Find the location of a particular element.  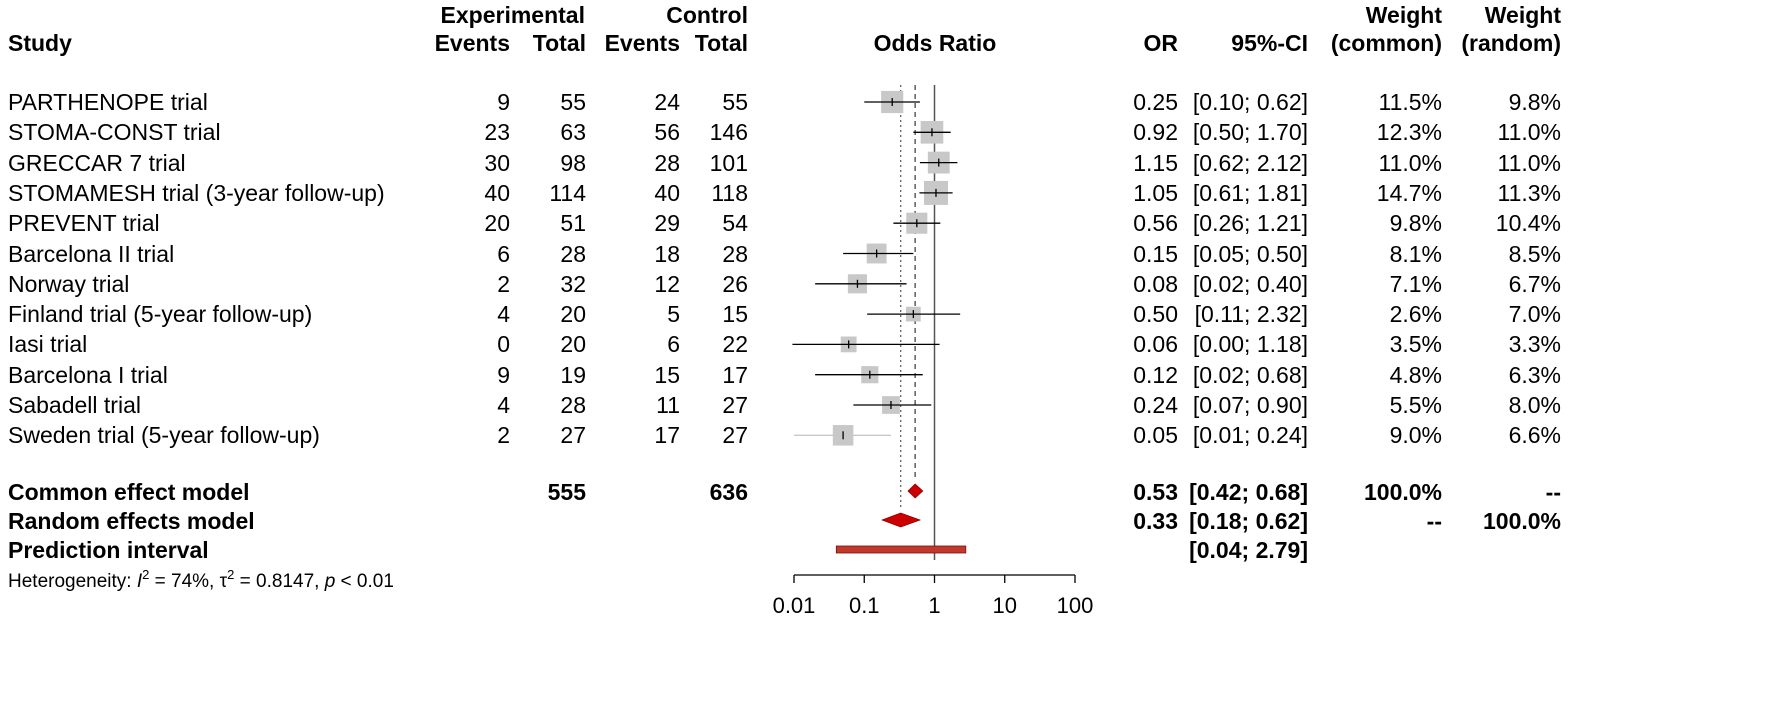

ci-value: [0.05; 0.50] is located at coordinates (1250, 253).